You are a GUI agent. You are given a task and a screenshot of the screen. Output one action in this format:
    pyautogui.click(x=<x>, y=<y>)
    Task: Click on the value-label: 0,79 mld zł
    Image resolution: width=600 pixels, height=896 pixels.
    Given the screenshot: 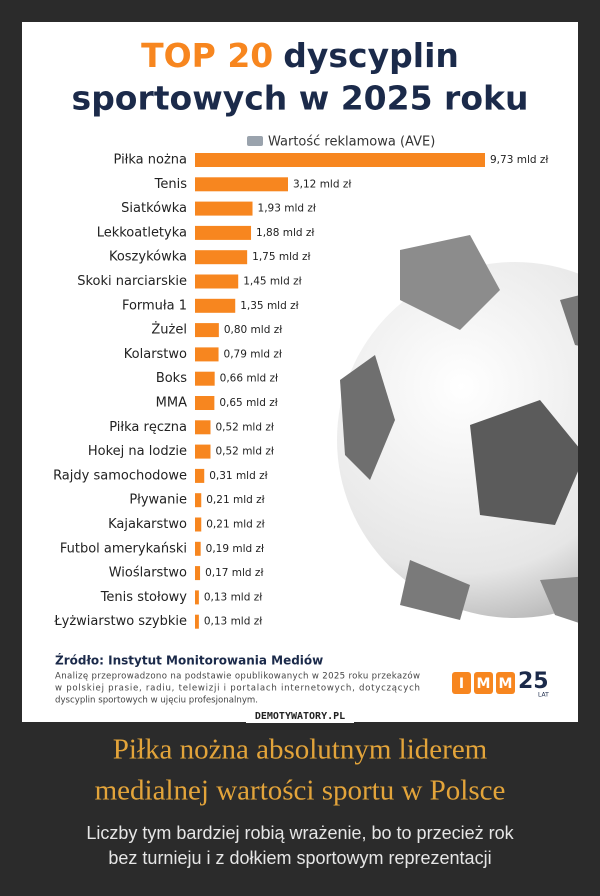 What is the action you would take?
    pyautogui.click(x=253, y=354)
    